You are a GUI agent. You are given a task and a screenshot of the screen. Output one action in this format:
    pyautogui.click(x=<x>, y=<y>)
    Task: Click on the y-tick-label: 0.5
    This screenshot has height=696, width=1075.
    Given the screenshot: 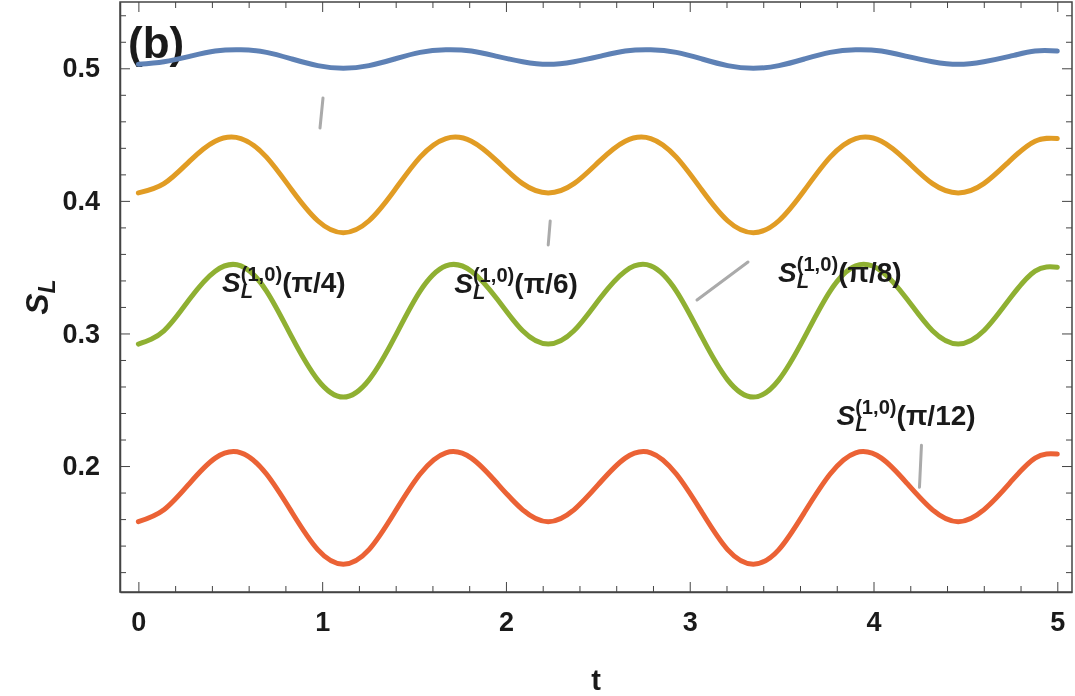 What is the action you would take?
    pyautogui.click(x=81, y=68)
    